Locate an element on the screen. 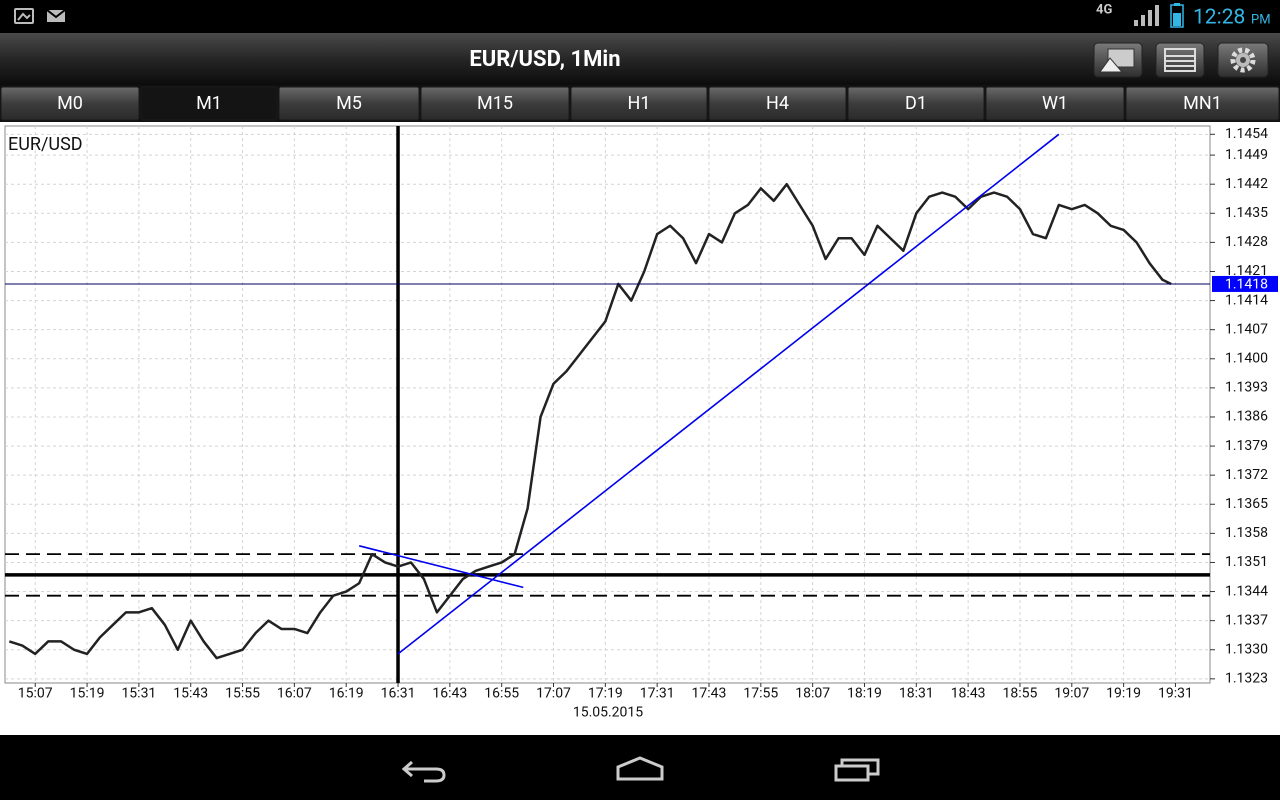 This screenshot has width=1280, height=800. y-tick-label: 1.1330 is located at coordinates (1246, 649).